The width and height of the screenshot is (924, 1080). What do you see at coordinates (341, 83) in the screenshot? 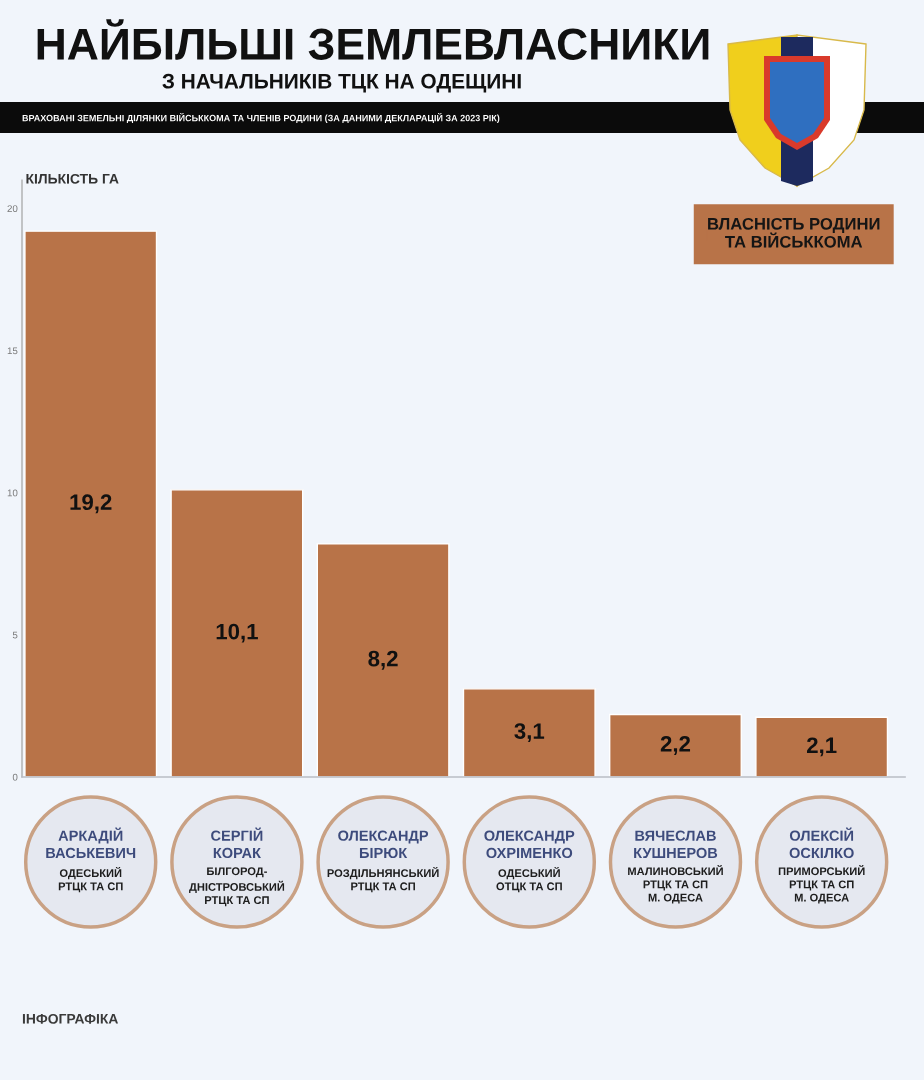
I see `chart-subtitle: З НАЧАЛЬНИКІВ ТЦК НА ОДЕЩИНІ` at bounding box center [341, 83].